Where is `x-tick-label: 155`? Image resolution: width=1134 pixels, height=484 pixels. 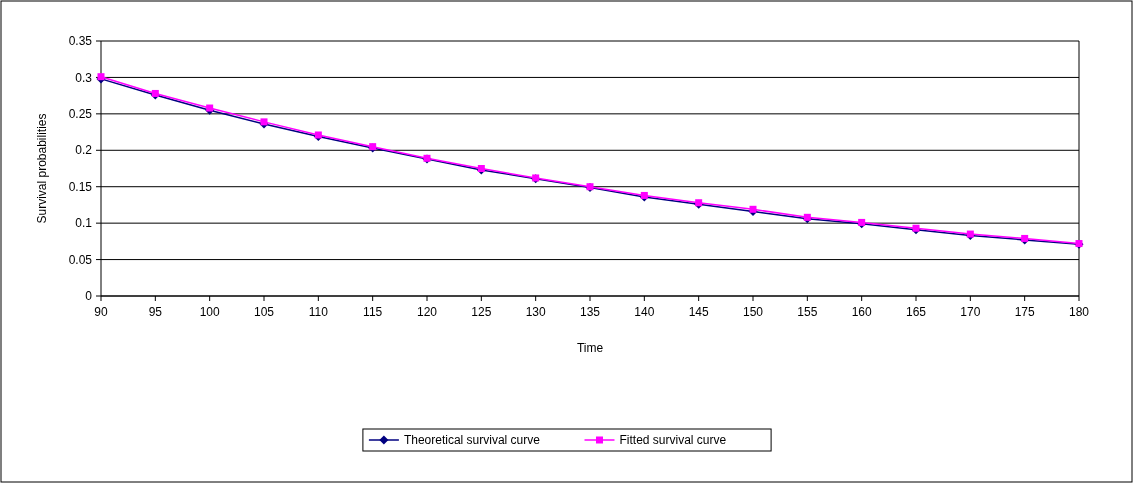
x-tick-label: 155 is located at coordinates (807, 312).